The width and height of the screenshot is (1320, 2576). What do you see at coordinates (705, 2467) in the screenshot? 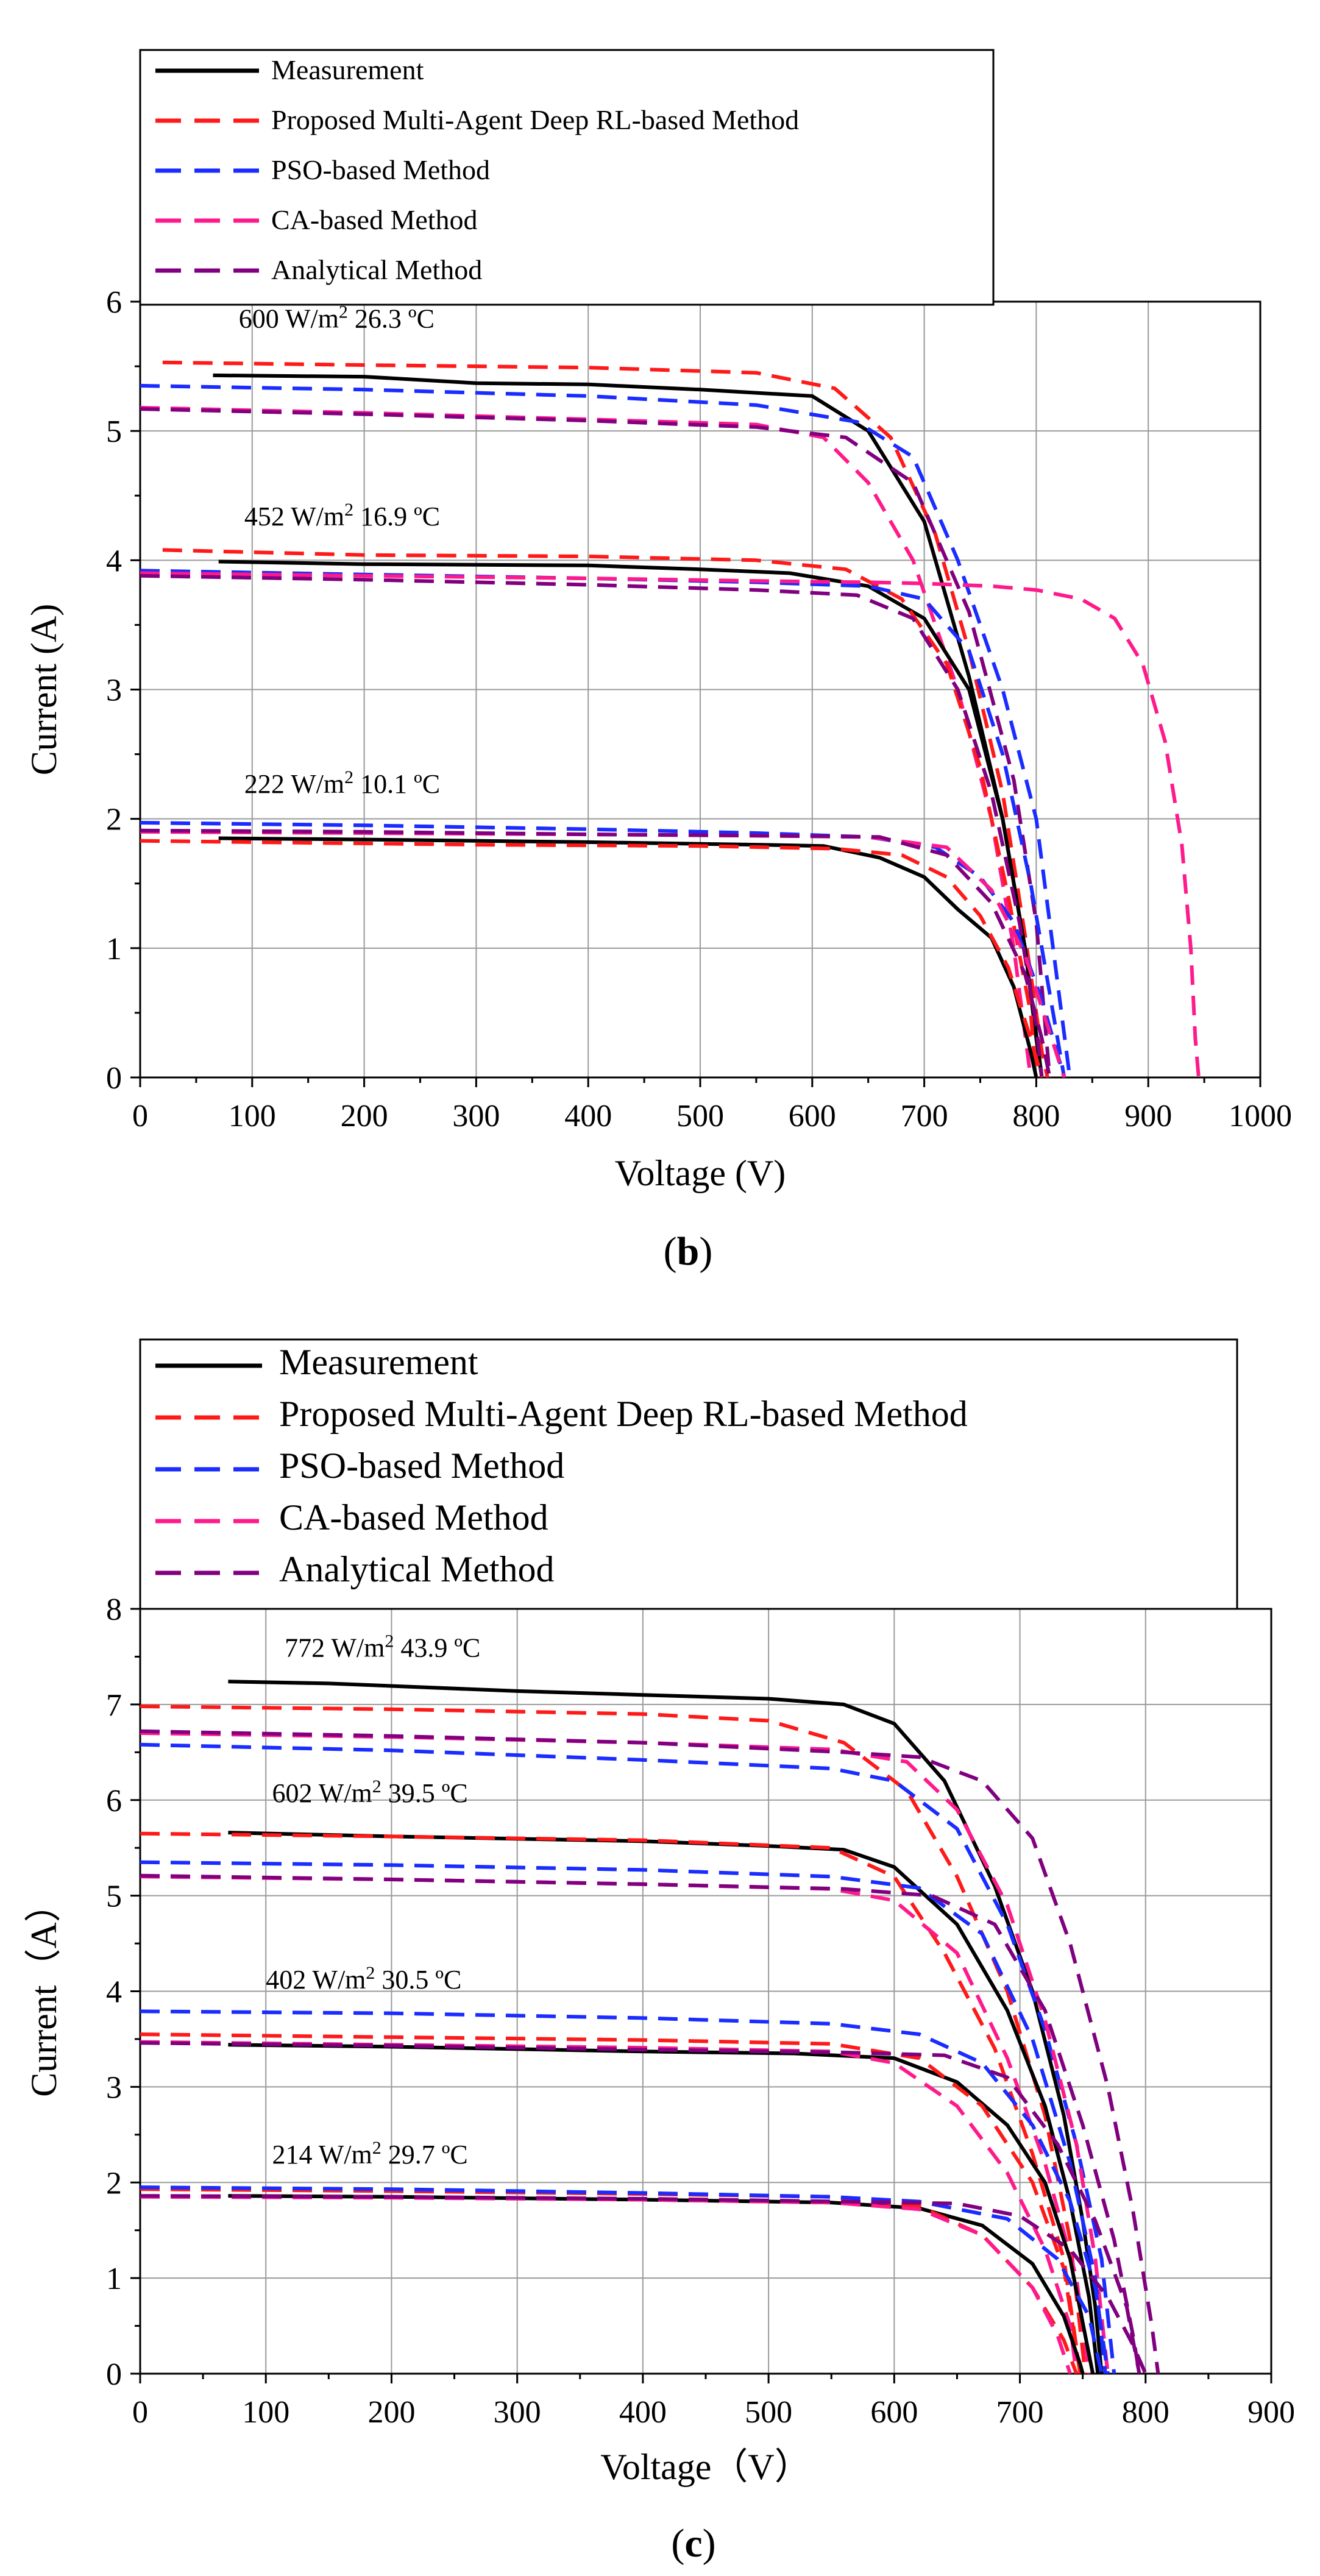
I see `x-axis-title: Voltage（V）` at bounding box center [705, 2467].